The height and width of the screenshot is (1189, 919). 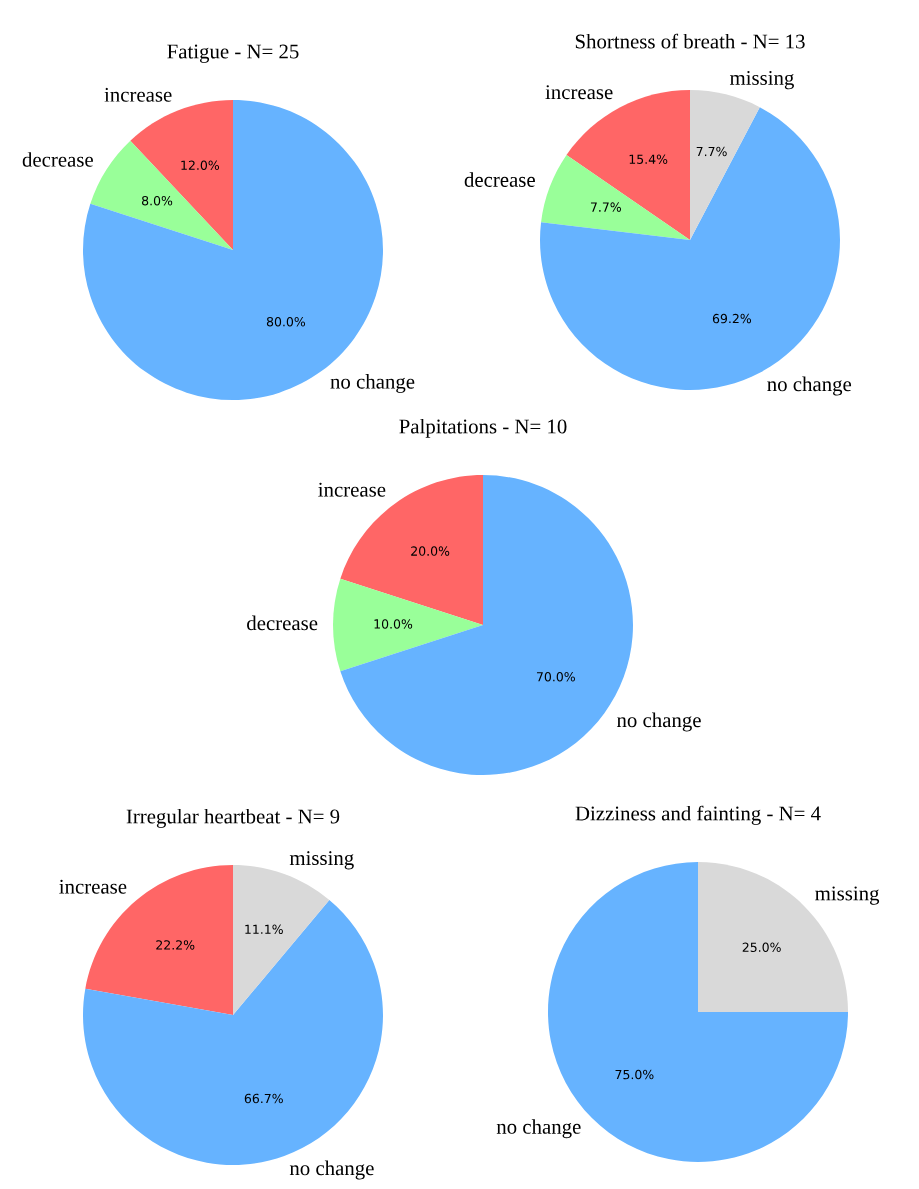 What do you see at coordinates (157, 200) in the screenshot?
I see `data-label: 8.0%` at bounding box center [157, 200].